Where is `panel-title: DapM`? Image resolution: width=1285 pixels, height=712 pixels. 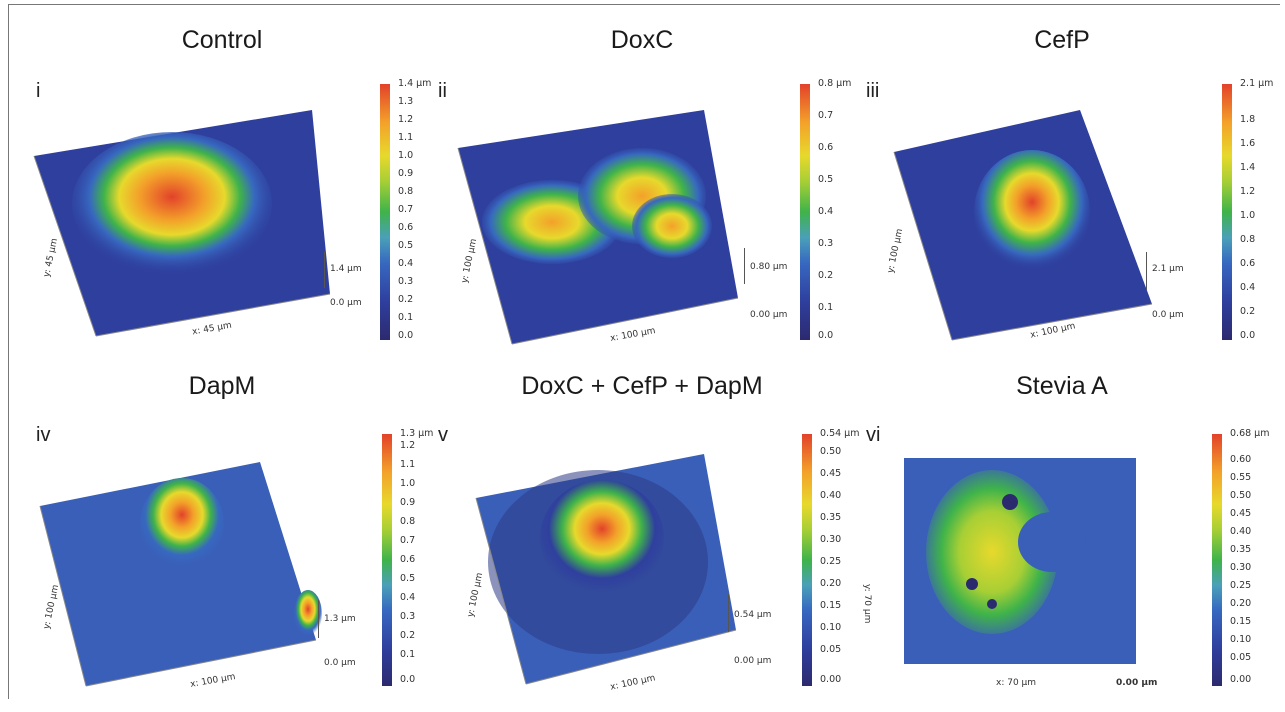
panel-title: DapM is located at coordinates (222, 386).